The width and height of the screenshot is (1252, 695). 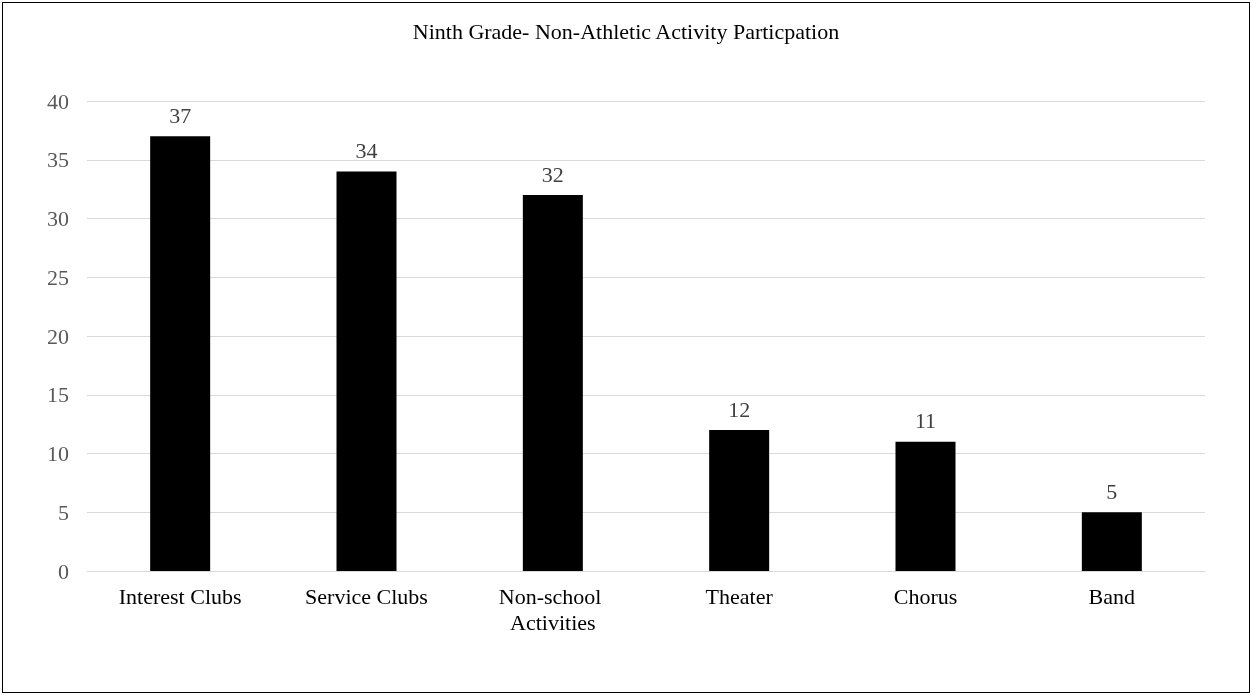 I want to click on y-tick-label: 40, so click(x=58, y=101).